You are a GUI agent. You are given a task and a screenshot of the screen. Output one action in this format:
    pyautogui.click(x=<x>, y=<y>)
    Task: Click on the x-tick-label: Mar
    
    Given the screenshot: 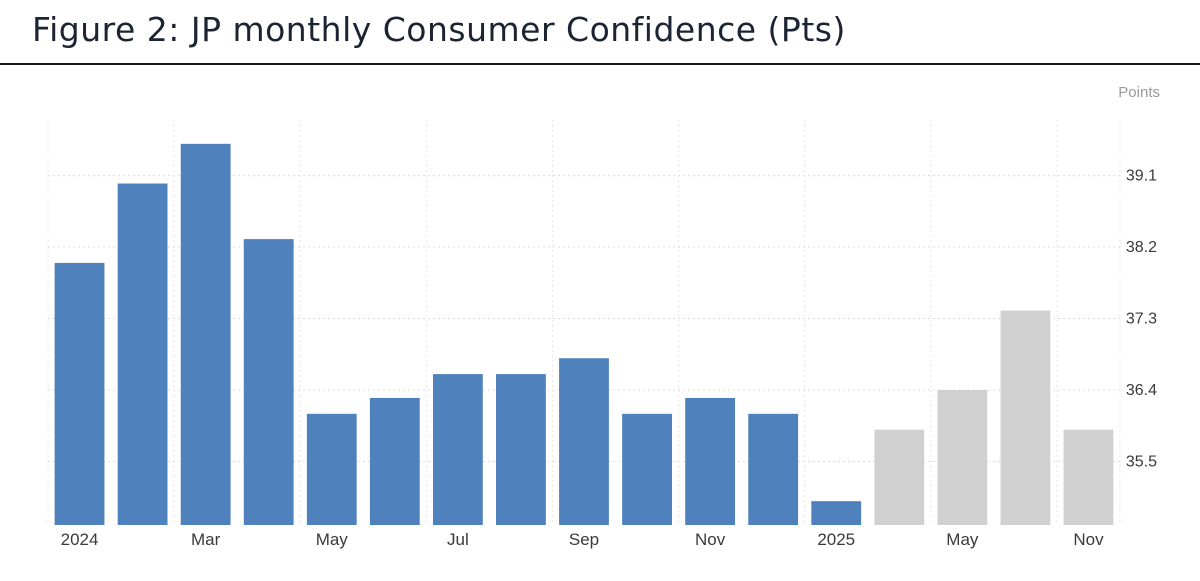 What is the action you would take?
    pyautogui.click(x=206, y=539)
    